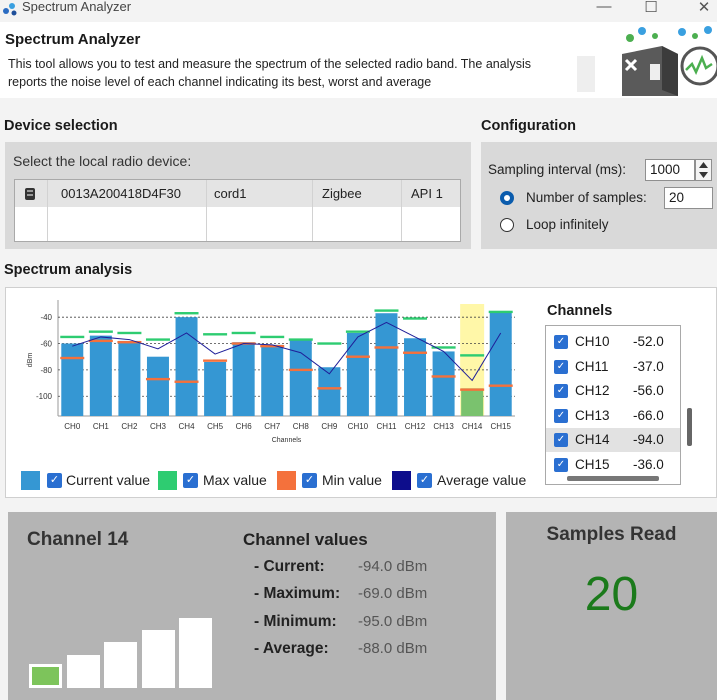  What do you see at coordinates (329, 426) in the screenshot?
I see `x-tick-label: CH9` at bounding box center [329, 426].